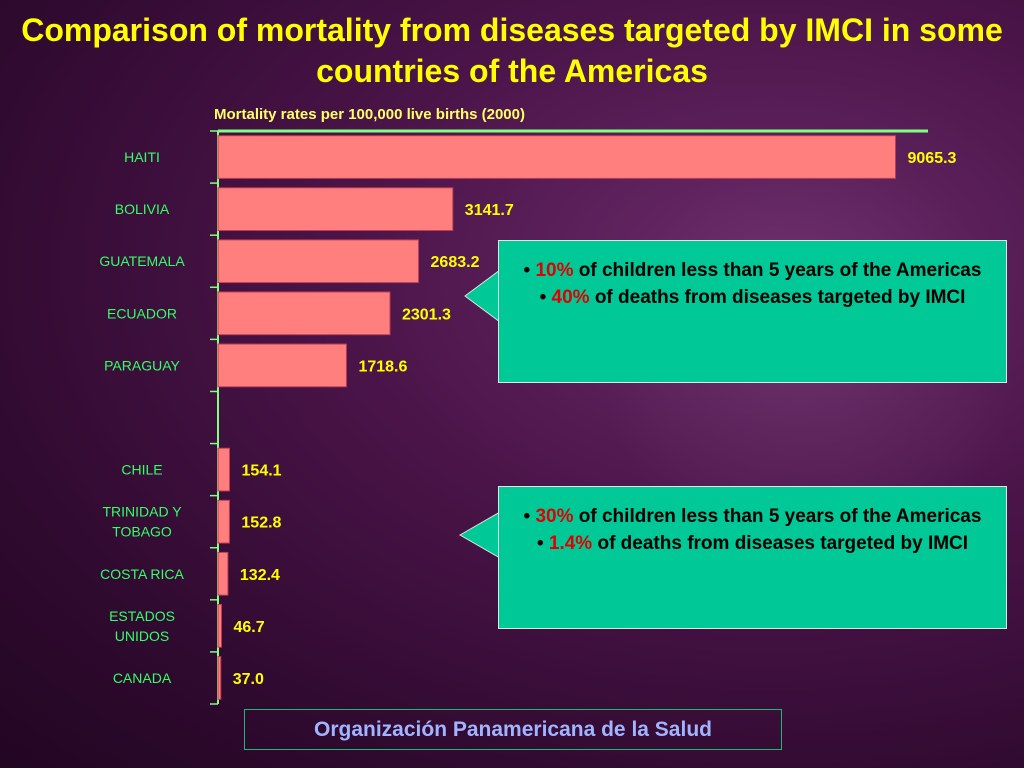 The image size is (1024, 768). Describe the element at coordinates (426, 314) in the screenshot. I see `data-label: 2301.3` at that location.